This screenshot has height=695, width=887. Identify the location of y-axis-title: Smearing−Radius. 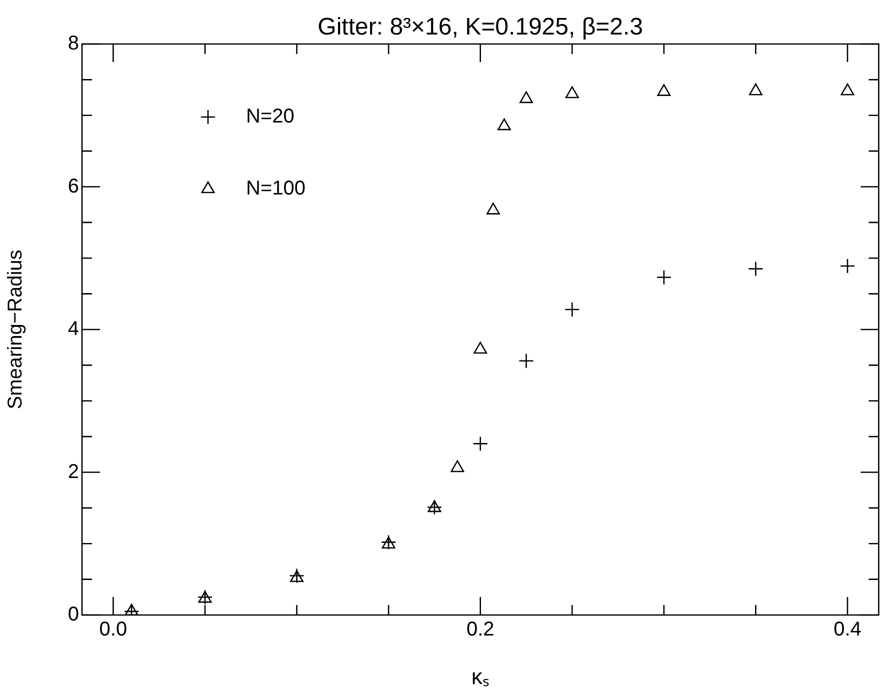
(15, 330).